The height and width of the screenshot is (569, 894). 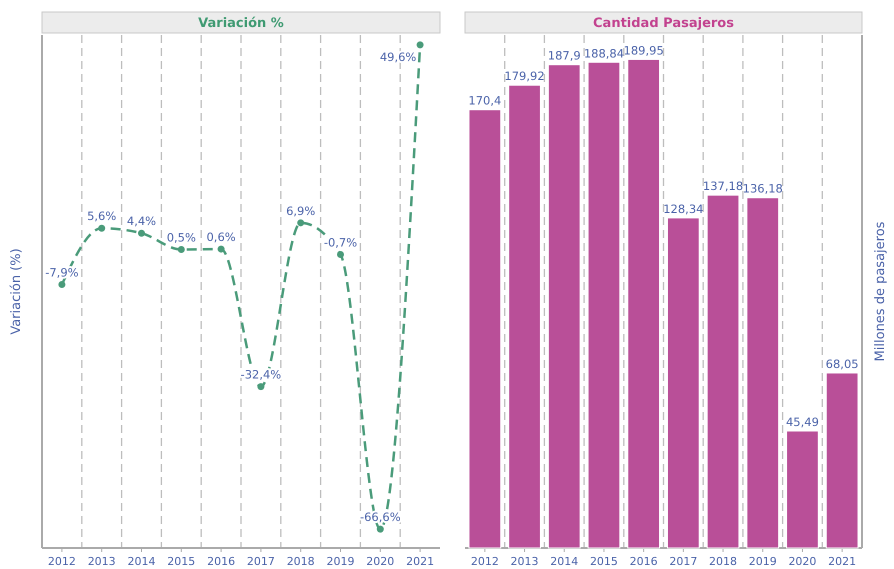 I want to click on data-label: 0,5%, so click(x=181, y=237).